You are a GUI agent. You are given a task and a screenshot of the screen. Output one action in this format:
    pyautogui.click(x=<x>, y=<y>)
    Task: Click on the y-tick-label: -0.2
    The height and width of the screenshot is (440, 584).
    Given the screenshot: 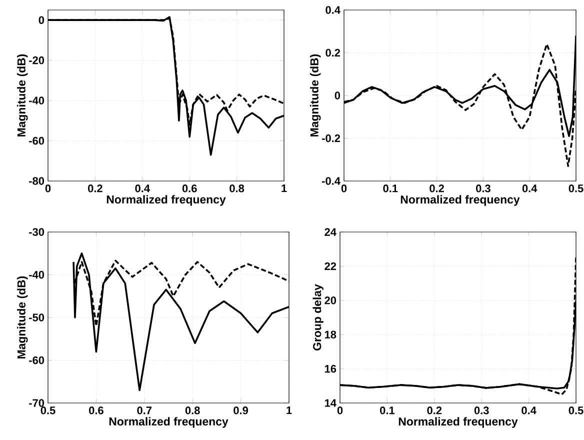 What is the action you would take?
    pyautogui.click(x=331, y=138)
    